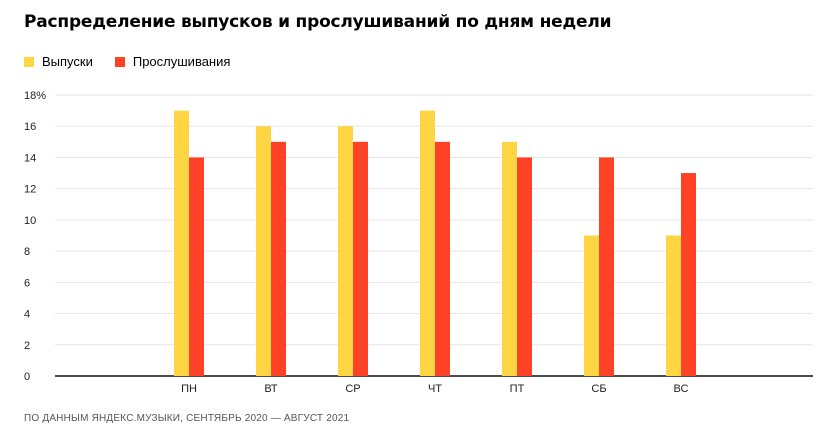  I want to click on x-tick-label: ВС, so click(681, 389).